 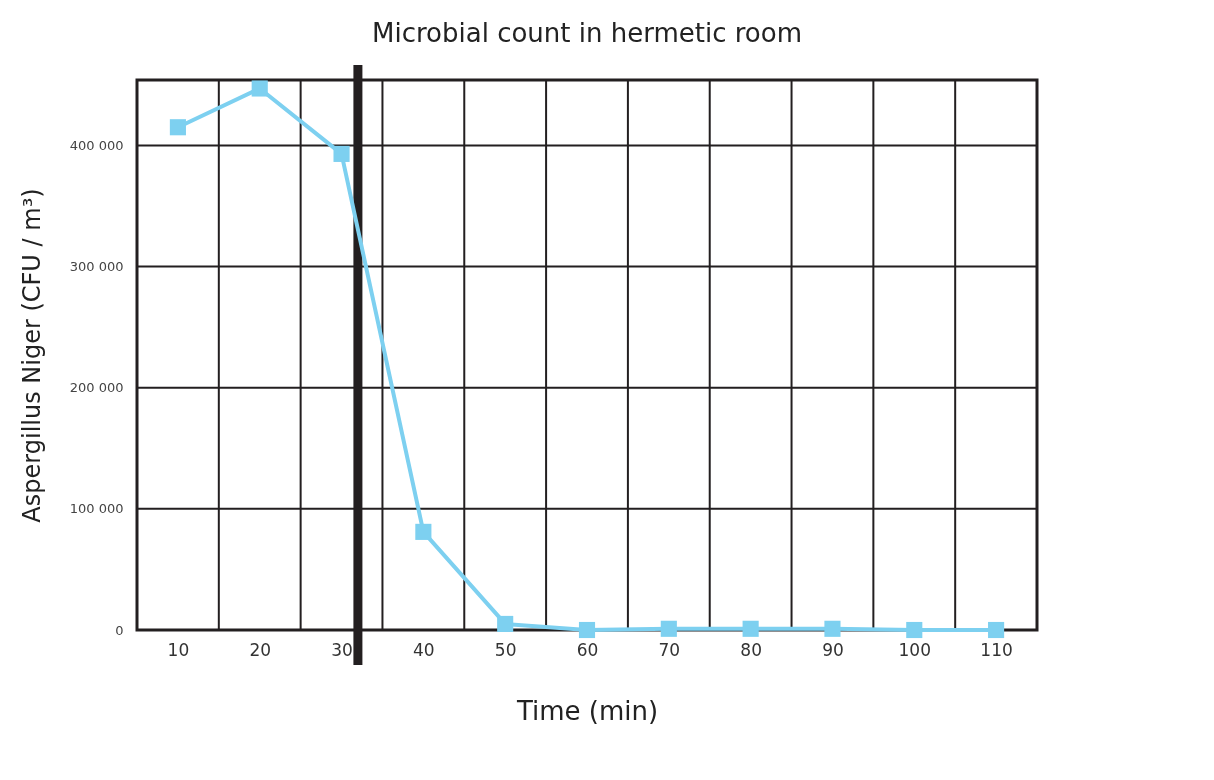 What do you see at coordinates (96, 388) in the screenshot?
I see `y-tick-label: 200 000` at bounding box center [96, 388].